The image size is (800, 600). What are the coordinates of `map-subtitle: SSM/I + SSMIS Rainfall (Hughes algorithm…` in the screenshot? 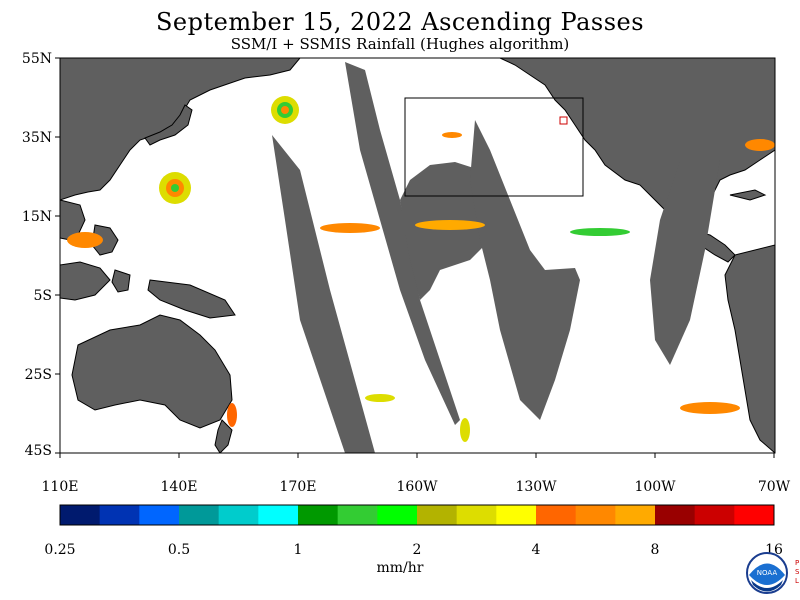 It's located at (400, 44).